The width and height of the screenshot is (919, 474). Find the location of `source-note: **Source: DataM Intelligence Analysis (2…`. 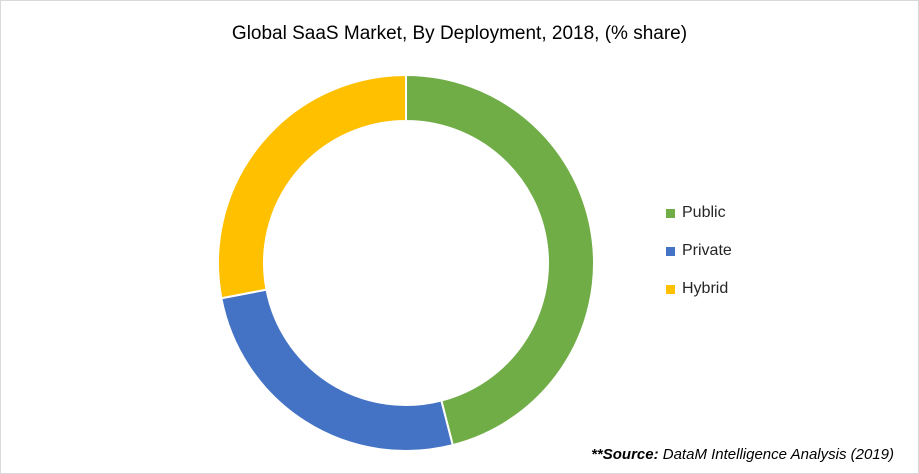

source-note: **Source: DataM Intelligence Analysis (2… is located at coordinates (742, 454).